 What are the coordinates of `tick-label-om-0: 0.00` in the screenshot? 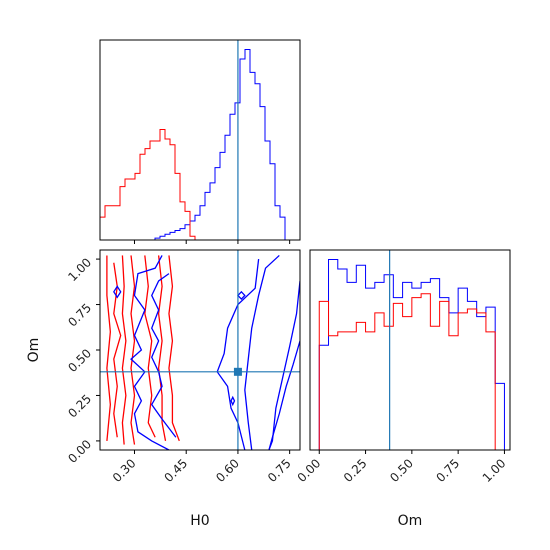 It's located at (309, 470).